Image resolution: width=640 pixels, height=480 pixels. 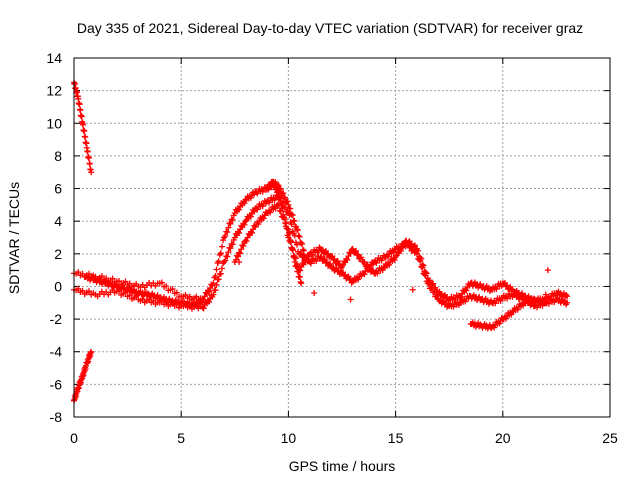 What do you see at coordinates (58, 156) in the screenshot?
I see `y-tick-label: 8` at bounding box center [58, 156].